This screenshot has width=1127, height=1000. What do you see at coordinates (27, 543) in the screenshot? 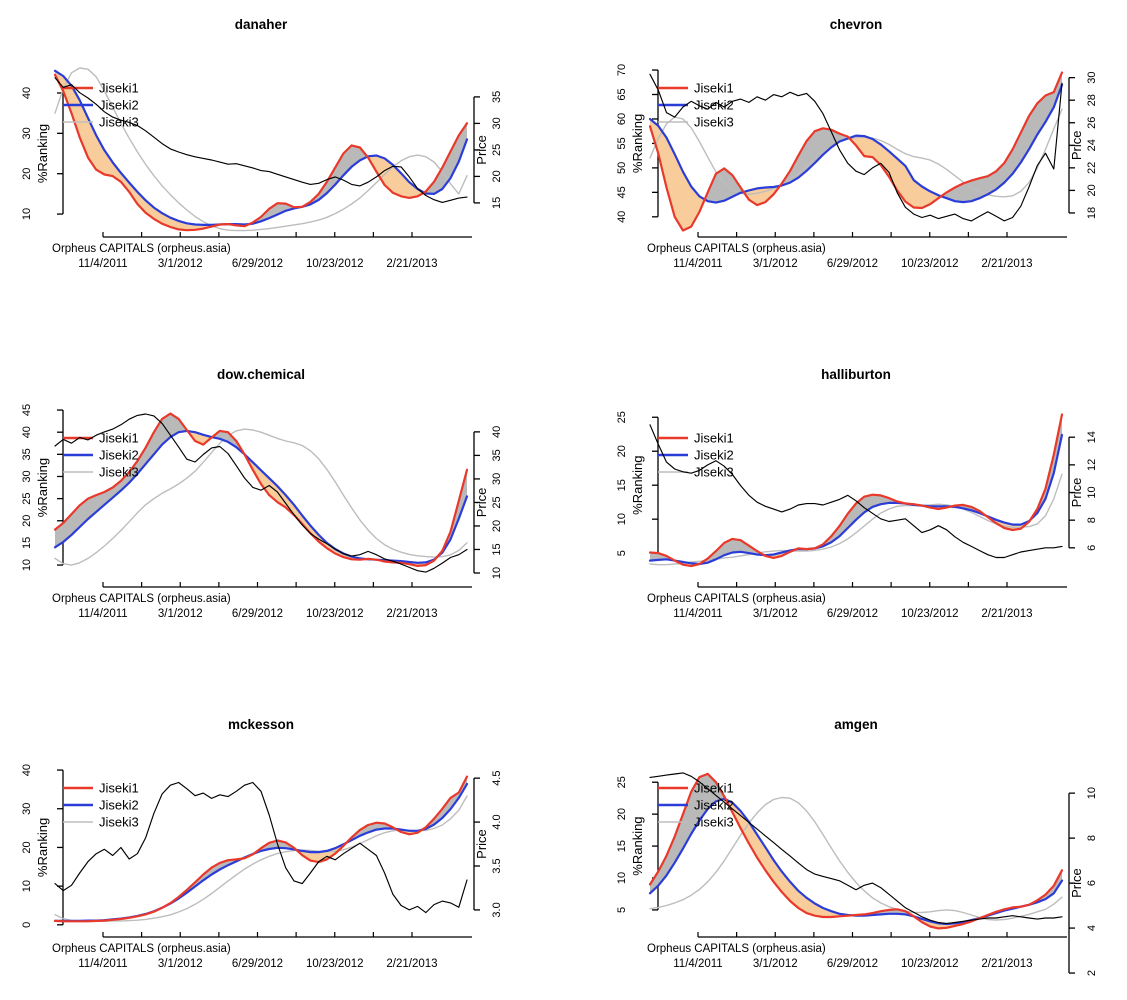
I see `y-left-tick-label: 15` at bounding box center [27, 543].